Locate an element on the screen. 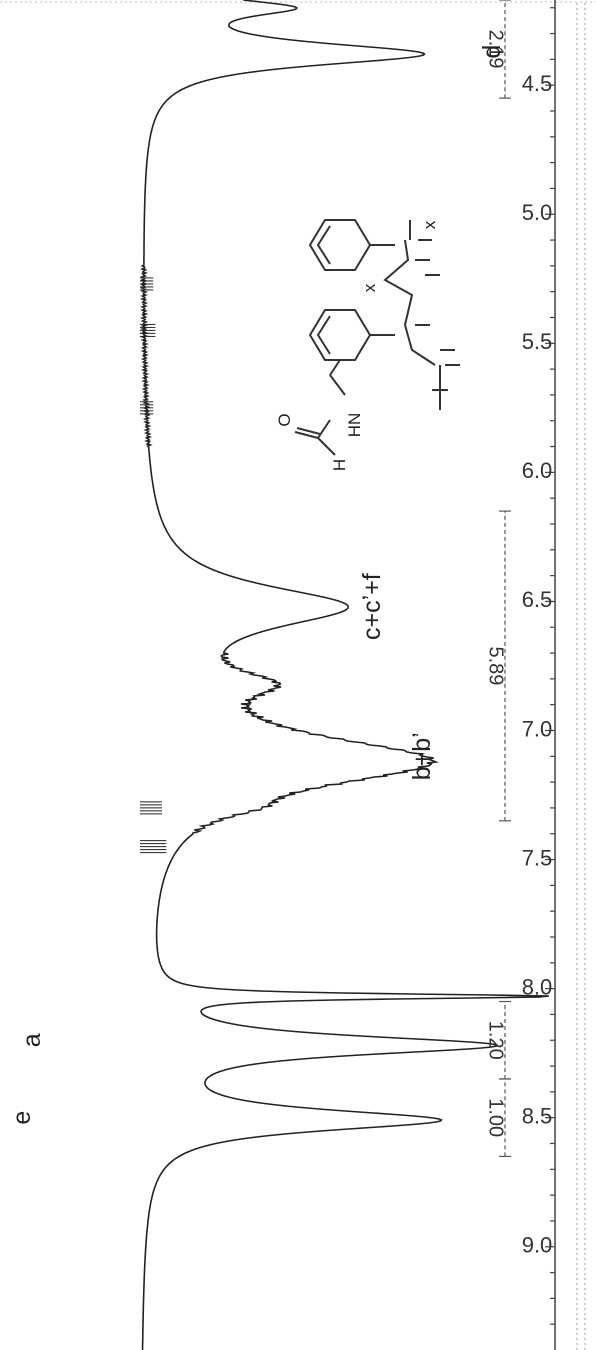 This screenshot has height=1350, width=596. peak-label-0: e is located at coordinates (22, 1118).